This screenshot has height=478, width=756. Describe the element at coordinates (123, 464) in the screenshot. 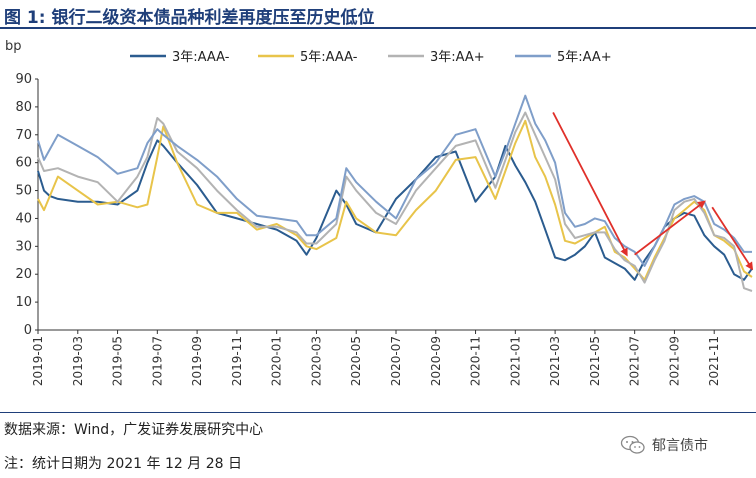

I see `footnote: 注：统计日期为 2021 年 12 月 28 日` at that location.